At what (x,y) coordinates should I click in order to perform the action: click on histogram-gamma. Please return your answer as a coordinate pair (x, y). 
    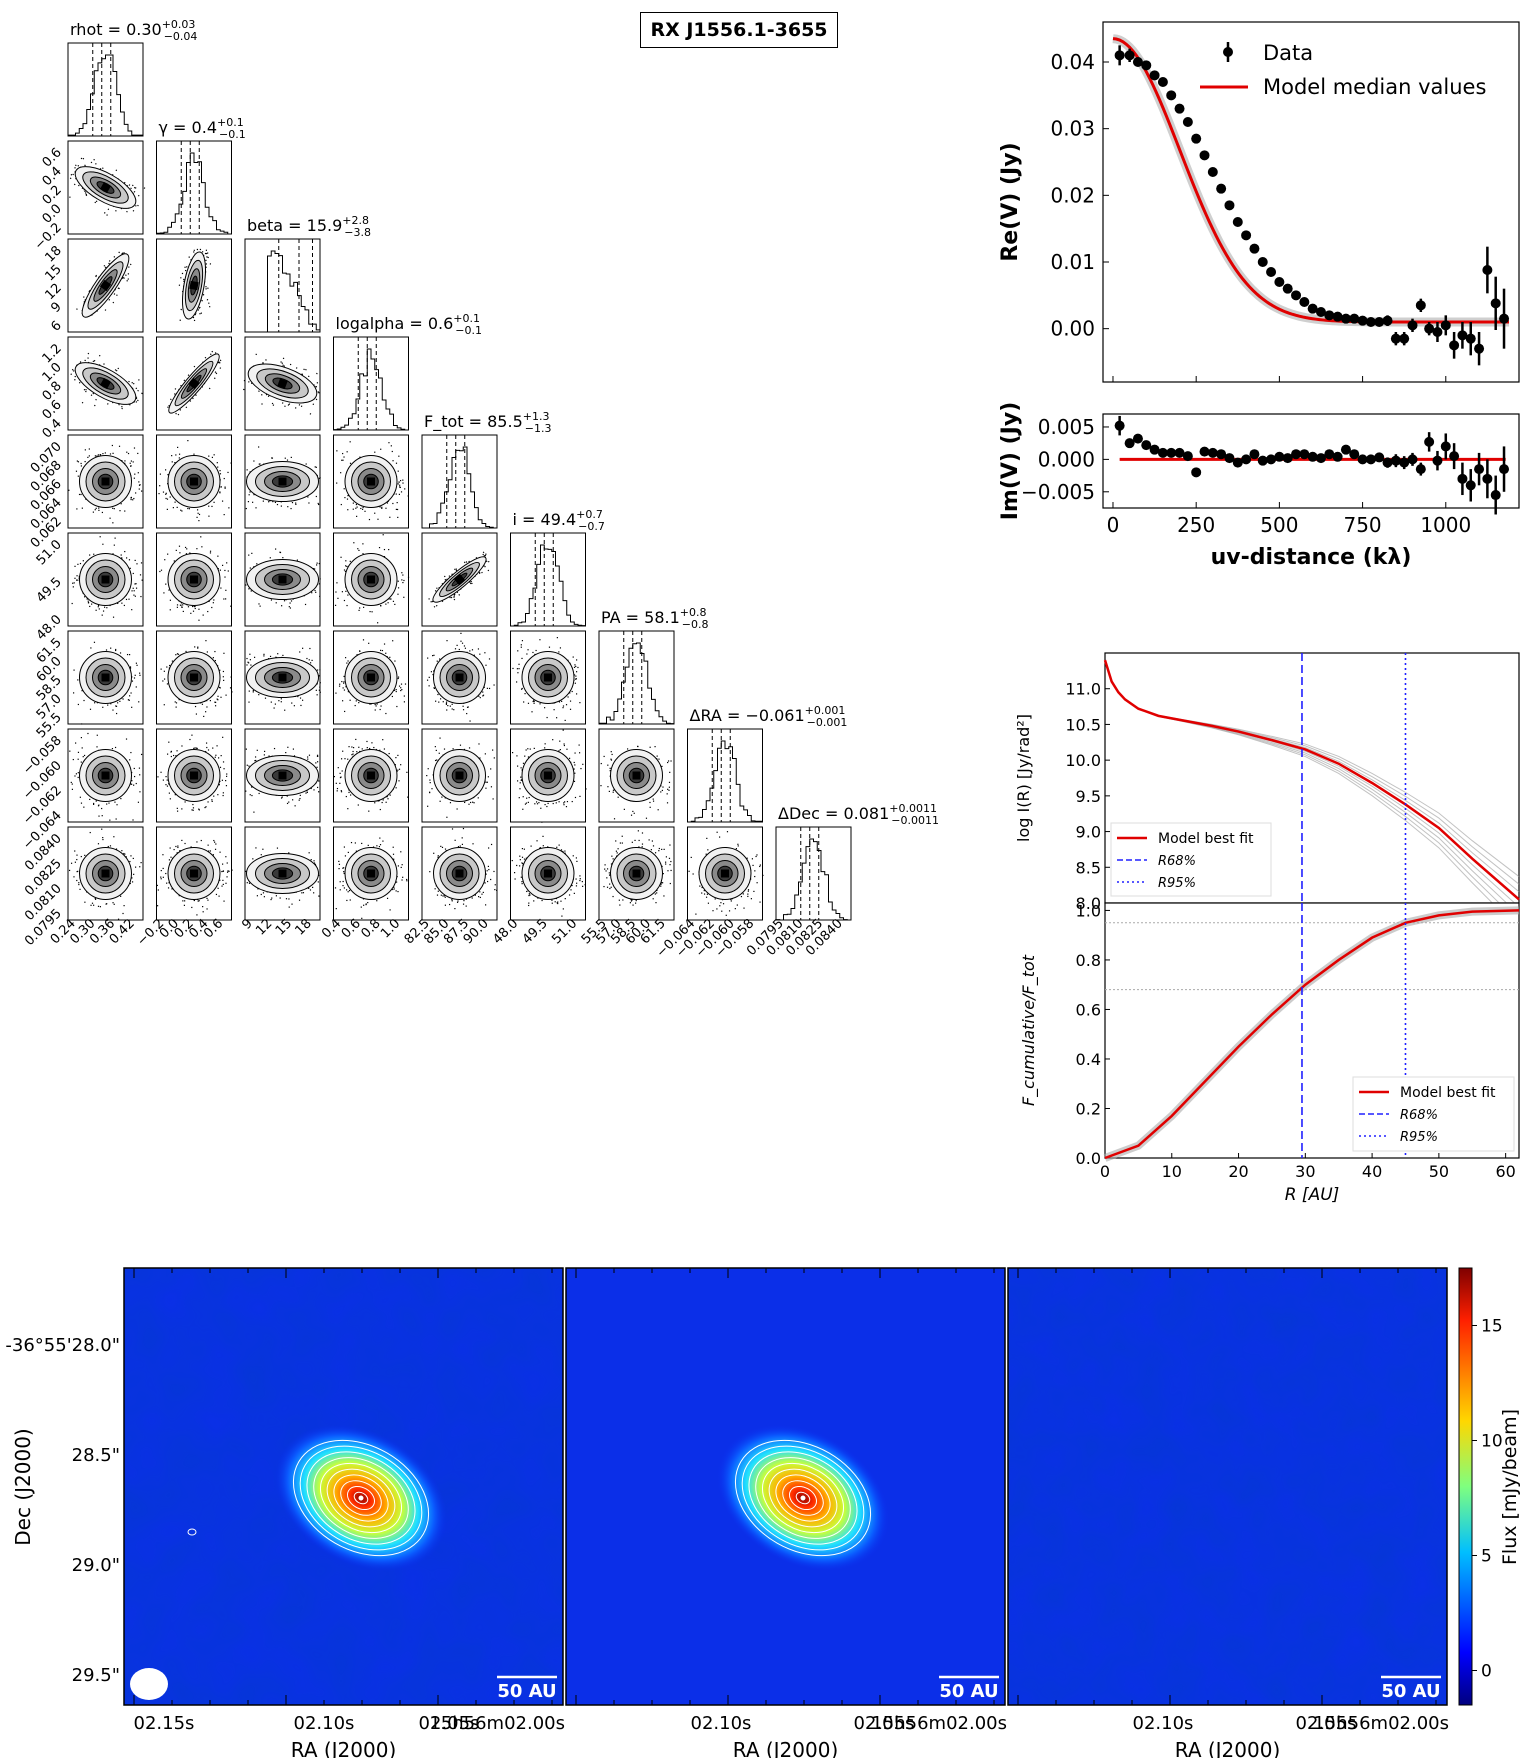
    Looking at the image, I should click on (194, 193).